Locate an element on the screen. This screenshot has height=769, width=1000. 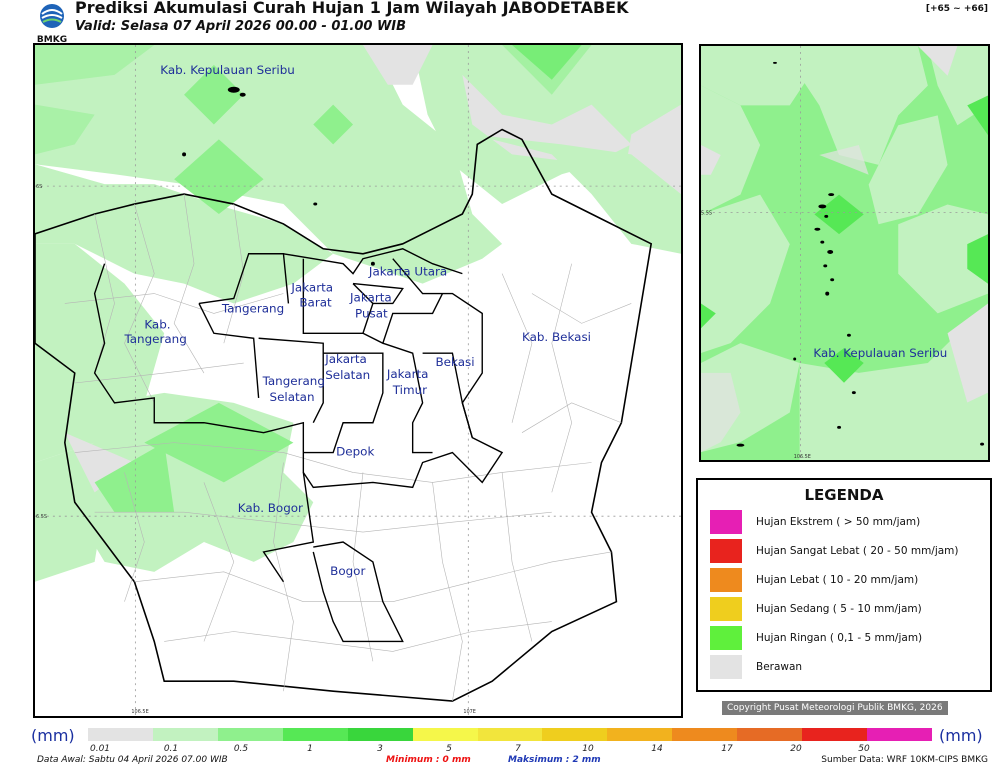
legend-label: Hujan Ringan ( 0,1 - 5 mm/jam) is located at coordinates (839, 638).